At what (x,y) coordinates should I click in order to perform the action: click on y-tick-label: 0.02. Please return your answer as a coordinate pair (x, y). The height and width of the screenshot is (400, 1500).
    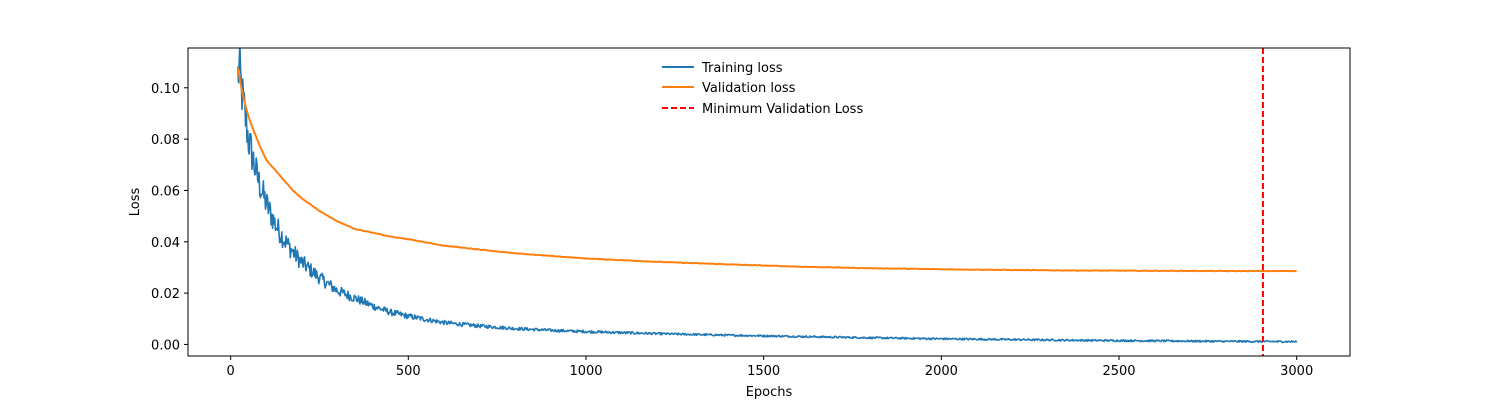
    Looking at the image, I should click on (165, 294).